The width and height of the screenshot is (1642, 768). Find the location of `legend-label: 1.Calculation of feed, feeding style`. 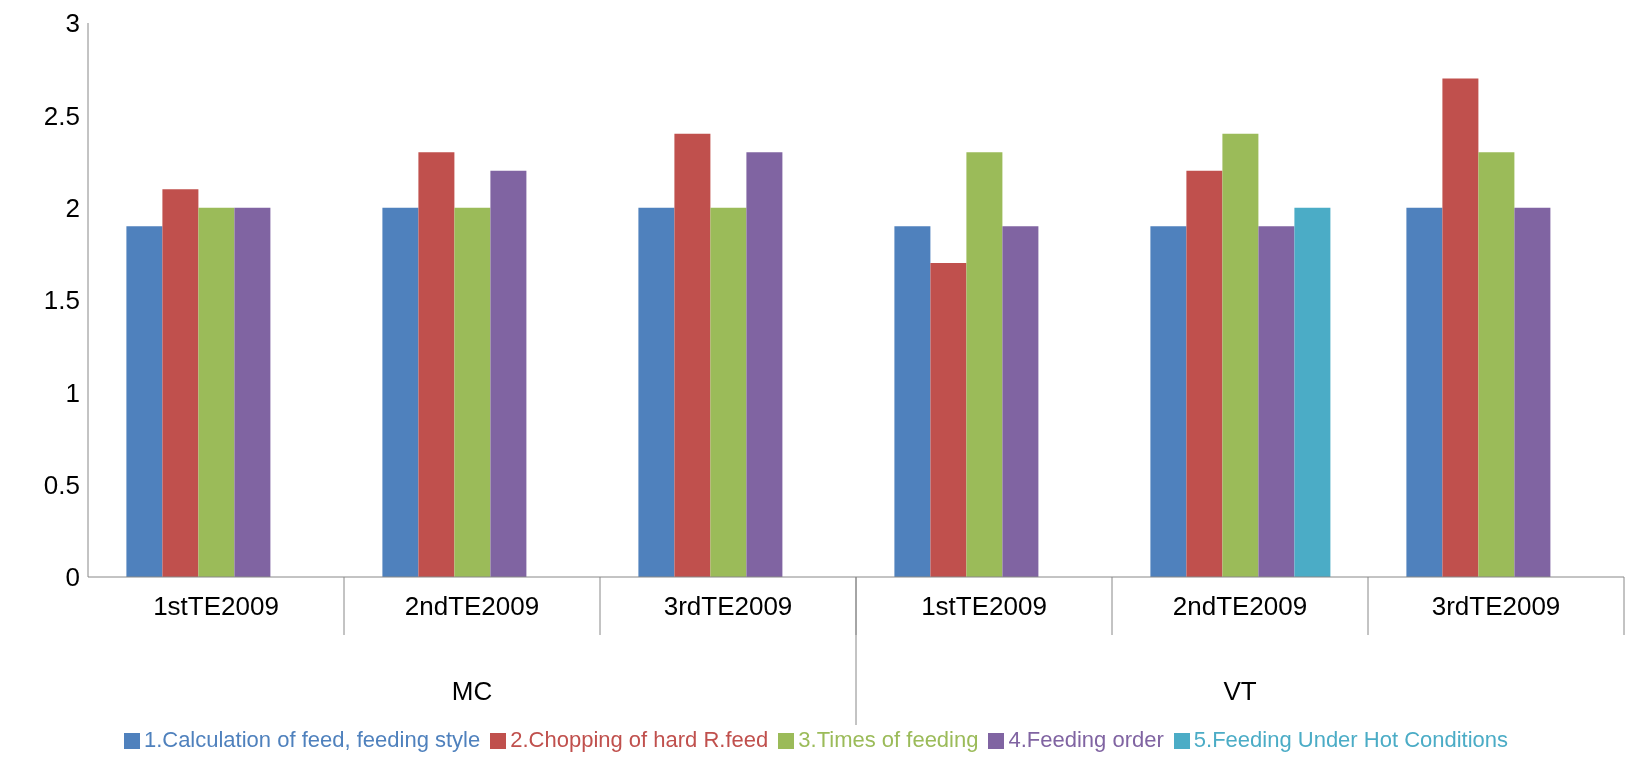

legend-label: 1.Calculation of feed, feeding style is located at coordinates (312, 739).